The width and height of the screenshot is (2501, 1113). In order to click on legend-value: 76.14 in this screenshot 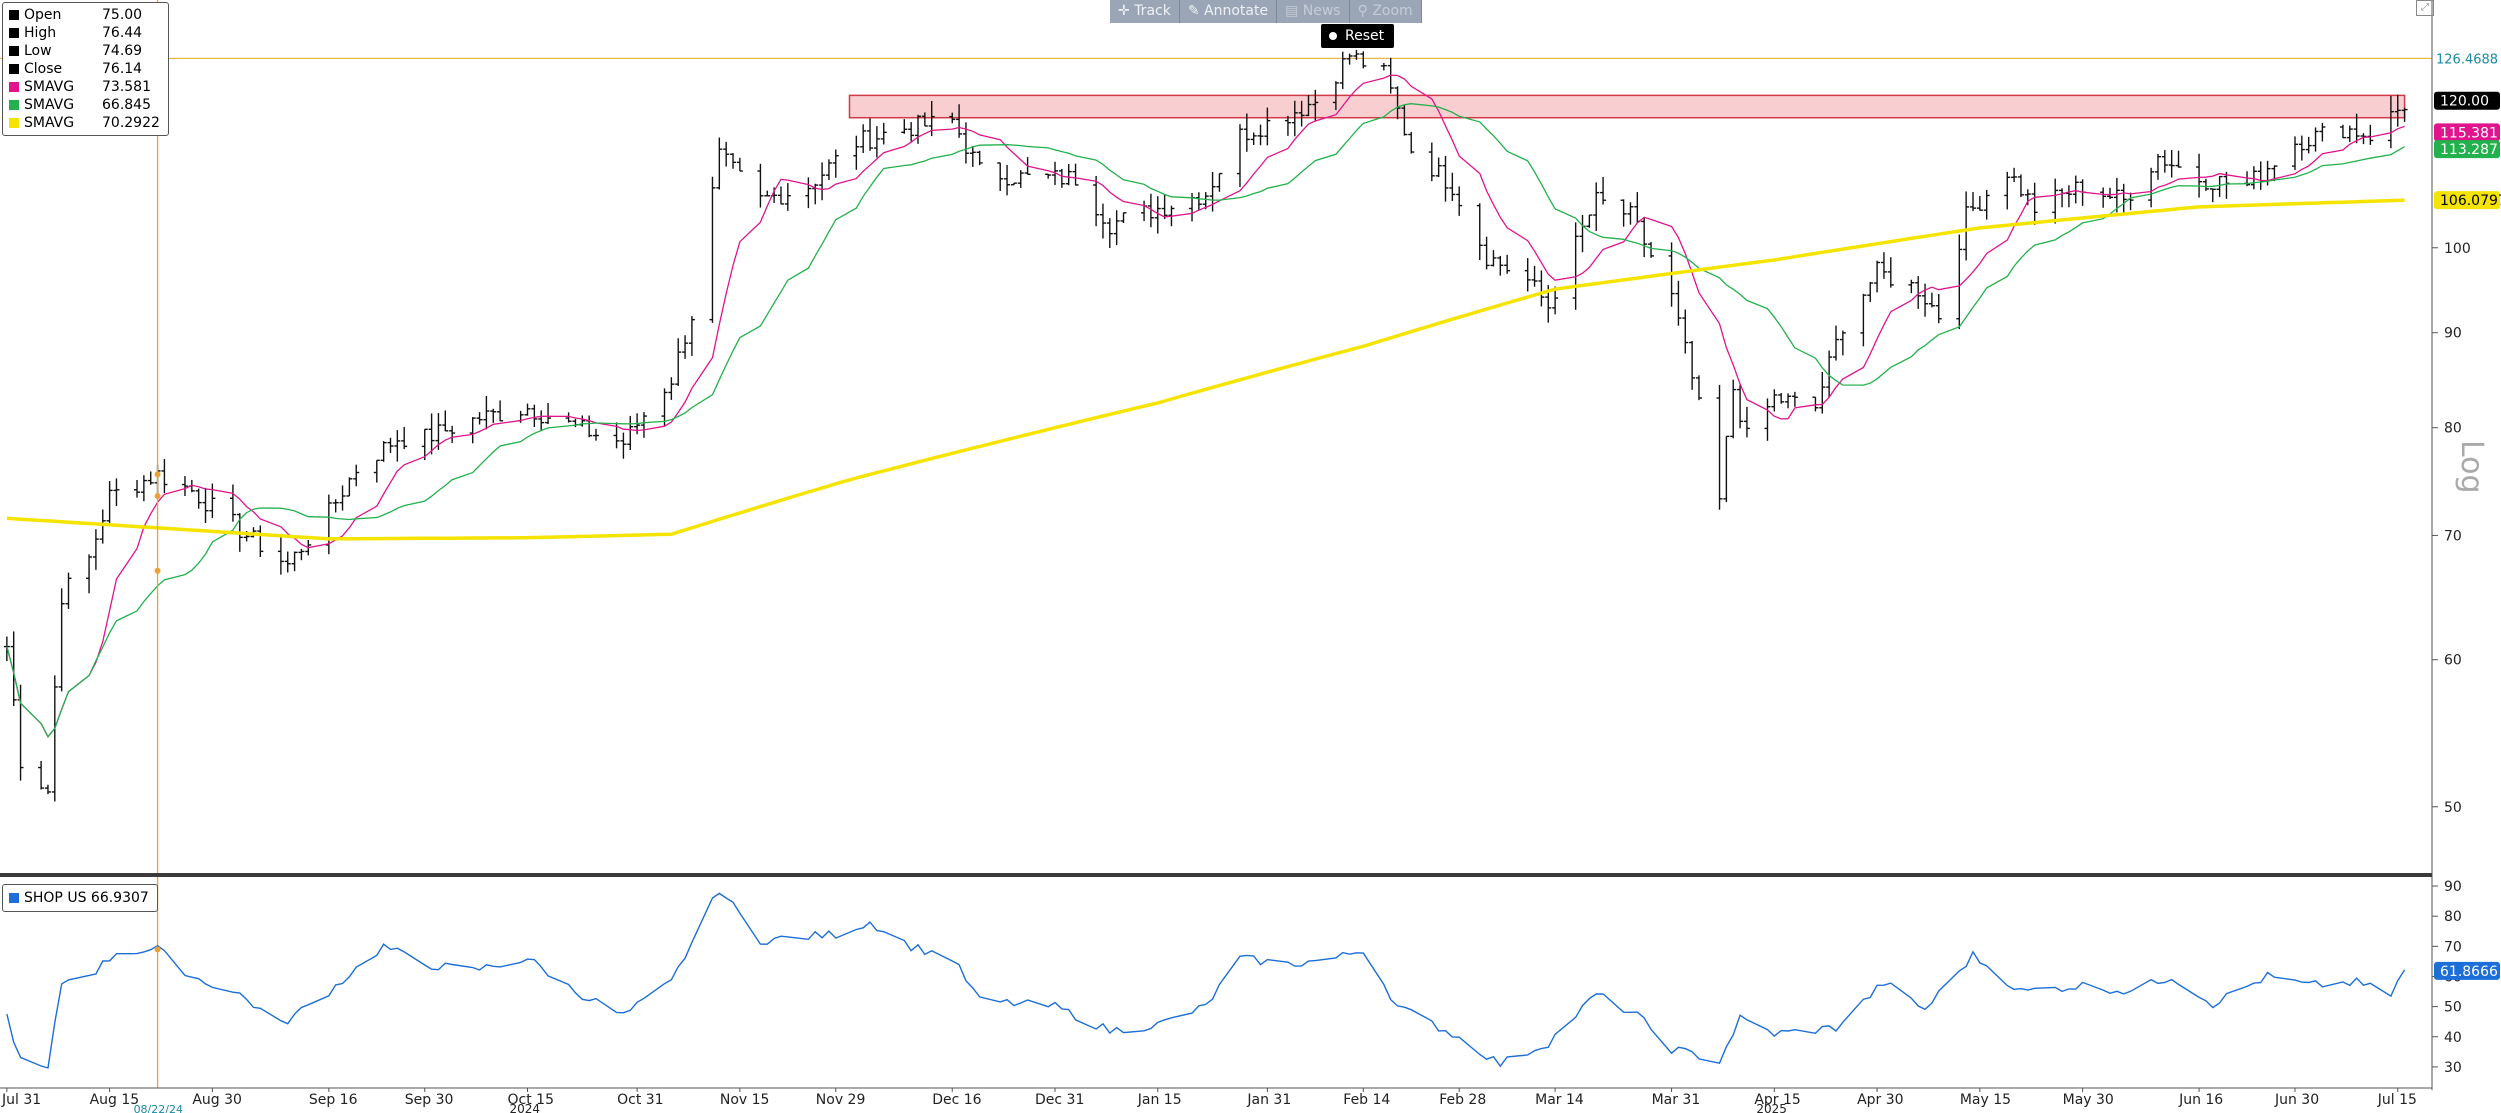, I will do `click(122, 69)`.